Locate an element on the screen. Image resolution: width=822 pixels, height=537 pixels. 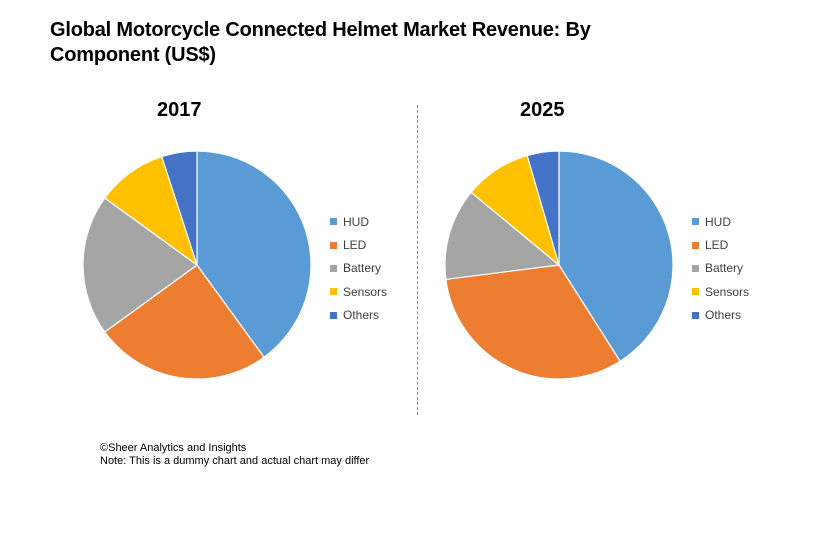
pie-slice-sensors is located at coordinates (151, 211).